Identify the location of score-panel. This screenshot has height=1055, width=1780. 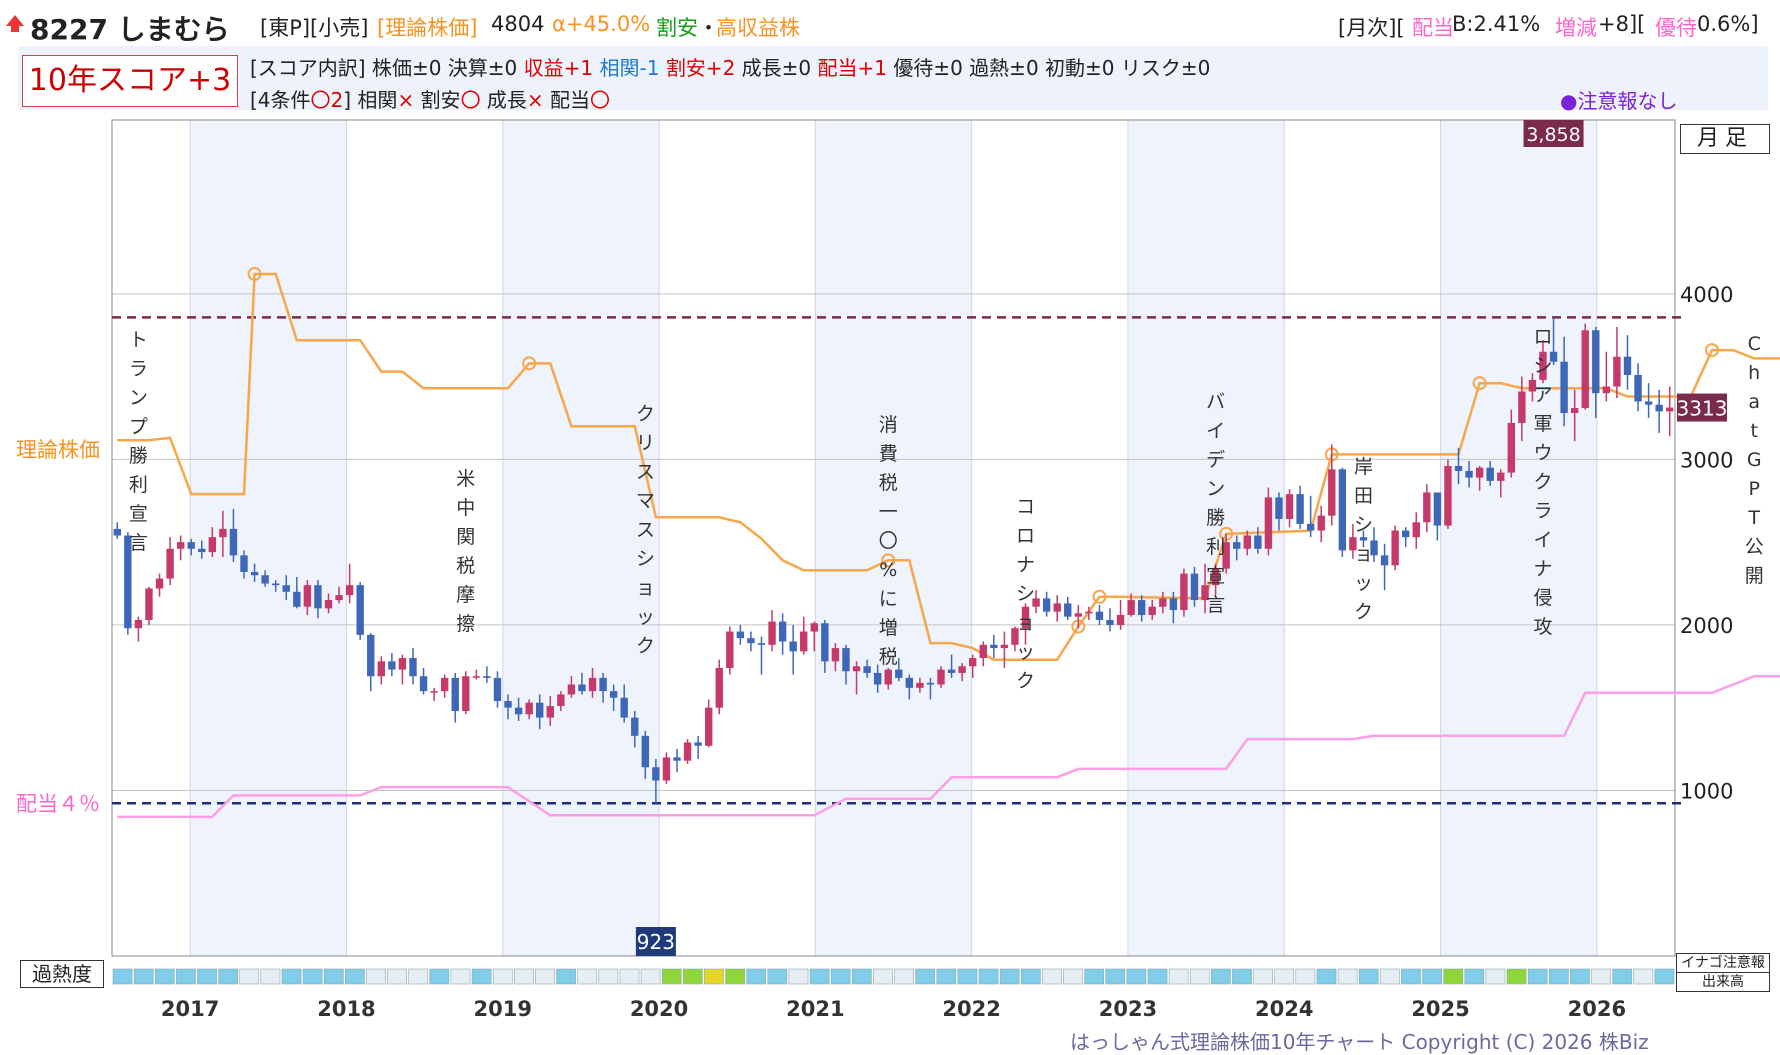
(893, 78).